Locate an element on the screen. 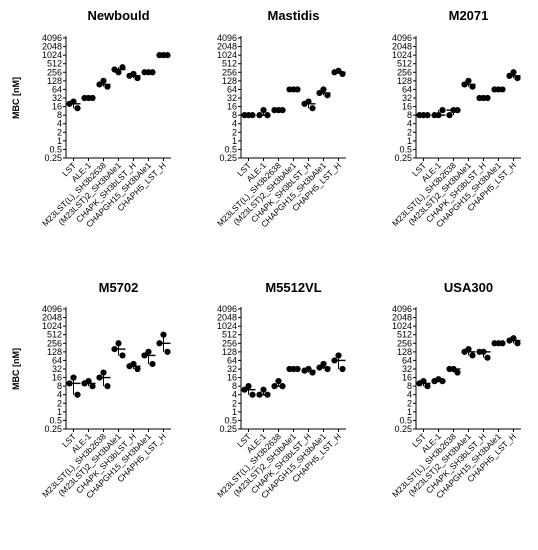  panel-title: M5702 is located at coordinates (119, 287).